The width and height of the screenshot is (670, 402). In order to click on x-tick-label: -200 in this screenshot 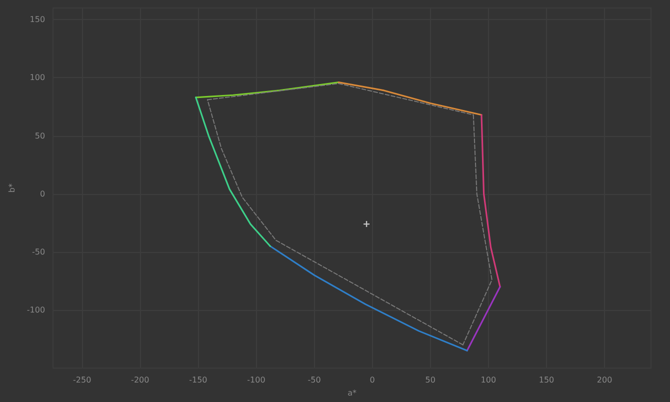, I will do `click(140, 380)`.